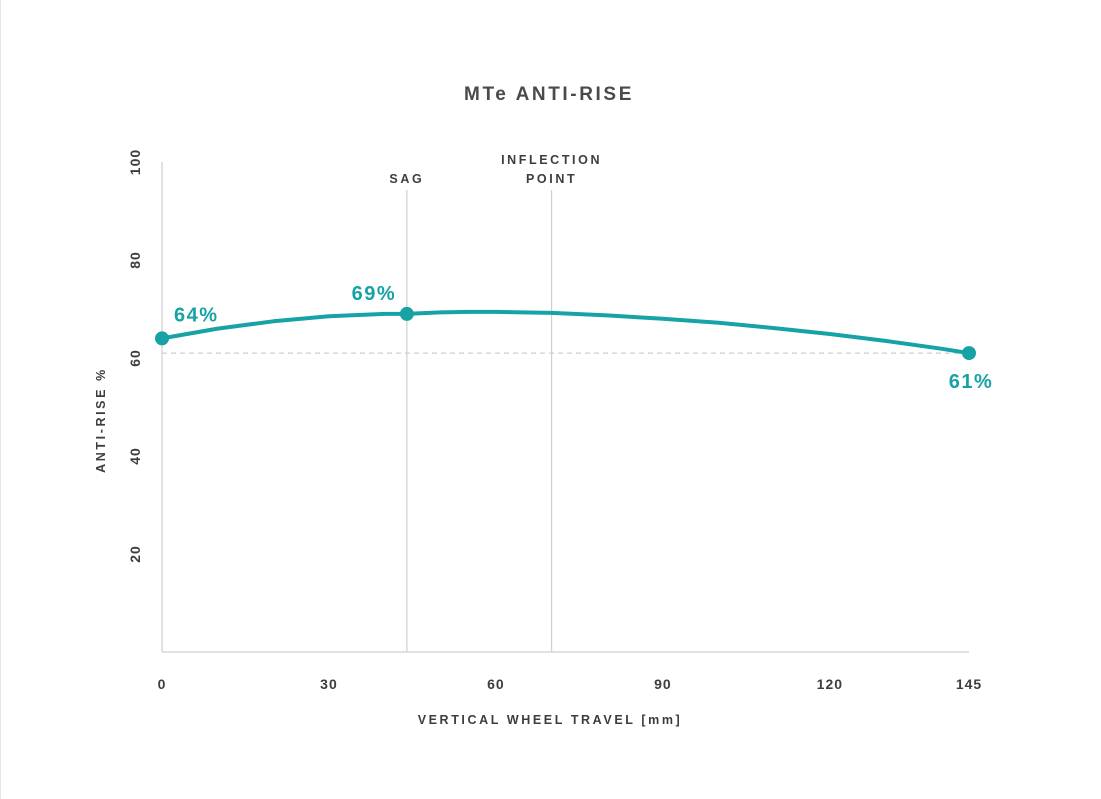 The image size is (1101, 799). What do you see at coordinates (551, 160) in the screenshot?
I see `vertical-marker-label: INFLECTION` at bounding box center [551, 160].